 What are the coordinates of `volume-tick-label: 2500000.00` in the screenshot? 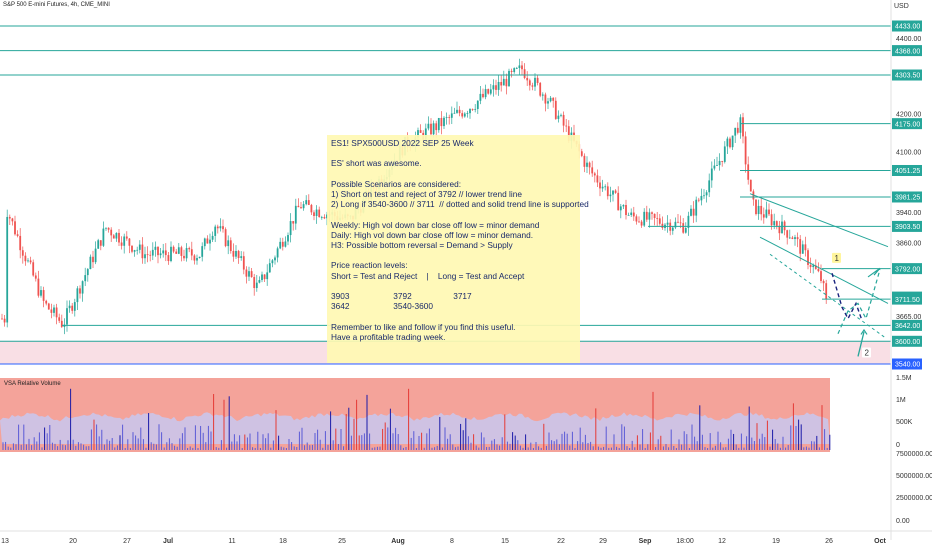 It's located at (914, 498).